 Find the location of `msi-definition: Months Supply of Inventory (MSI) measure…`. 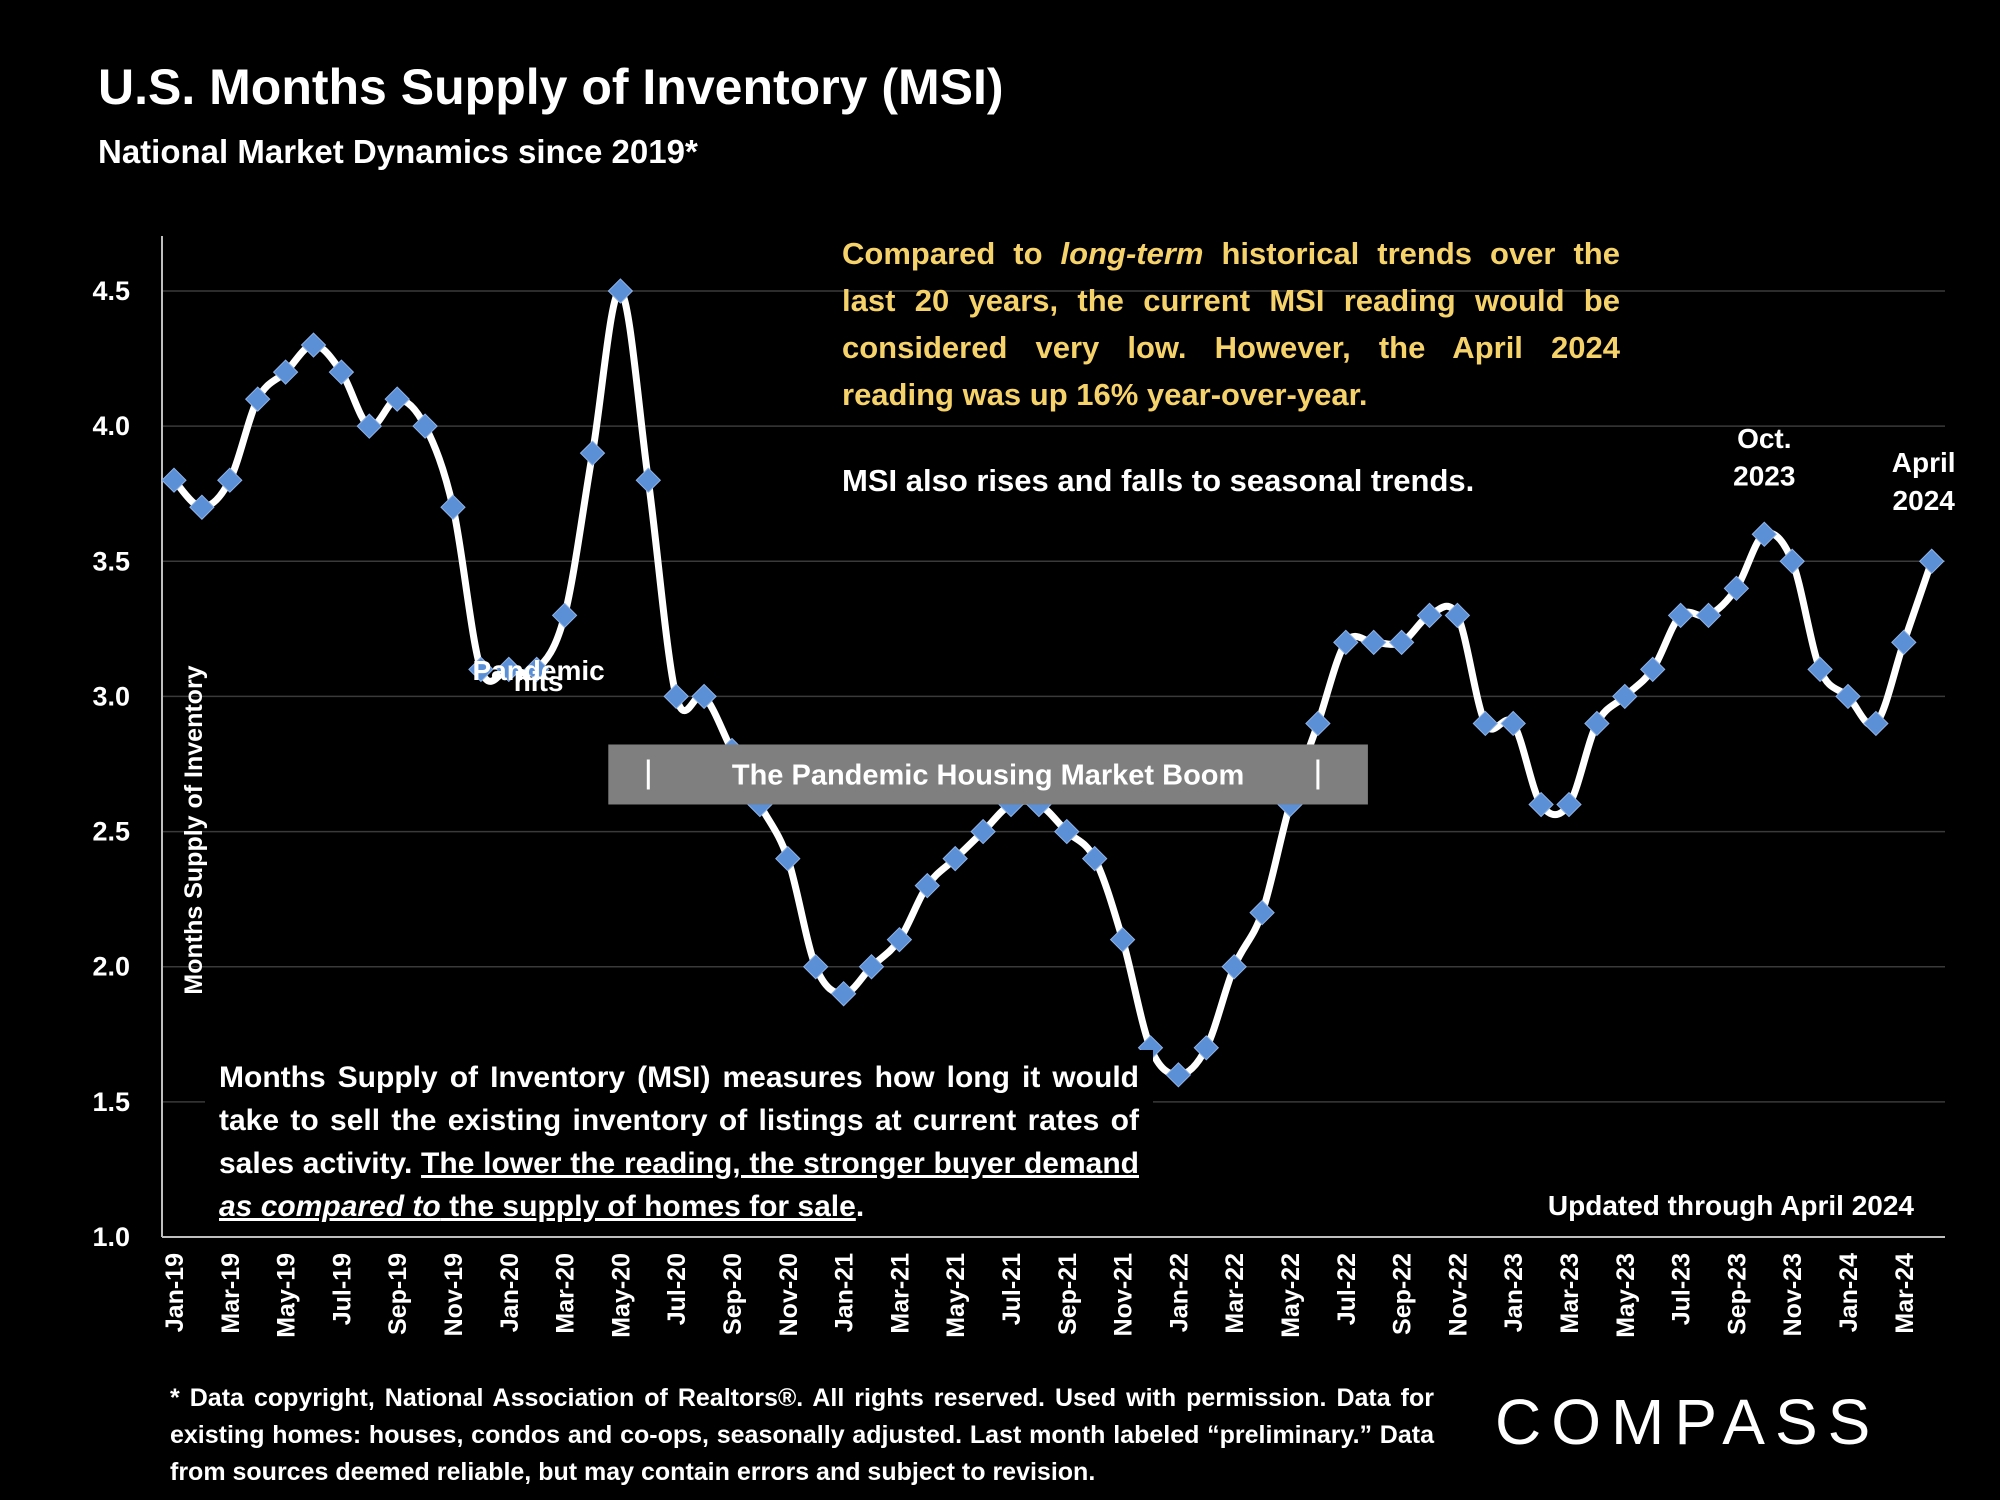

msi-definition: Months Supply of Inventory (MSI) measure… is located at coordinates (679, 1142).